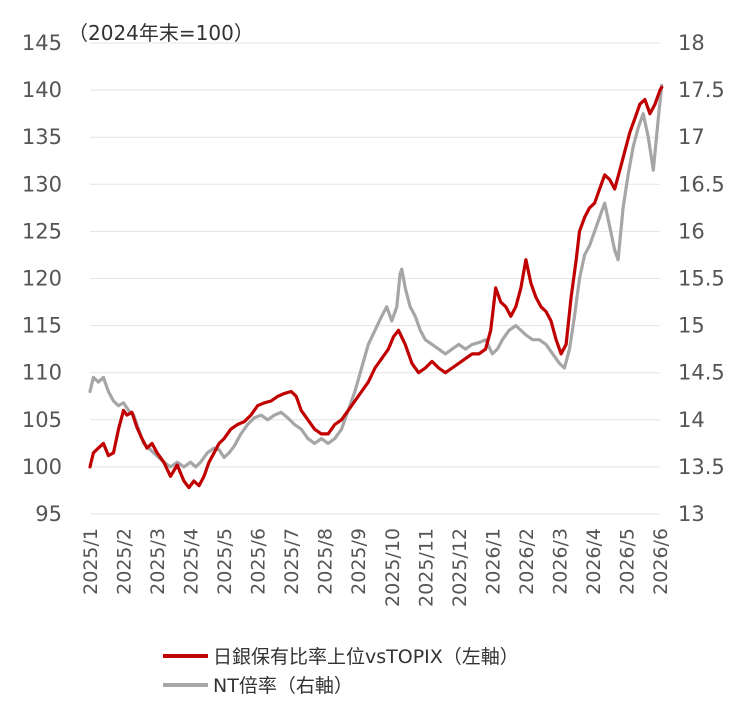  Describe the element at coordinates (158, 561) in the screenshot. I see `x-tick-label: 2025/3` at that location.